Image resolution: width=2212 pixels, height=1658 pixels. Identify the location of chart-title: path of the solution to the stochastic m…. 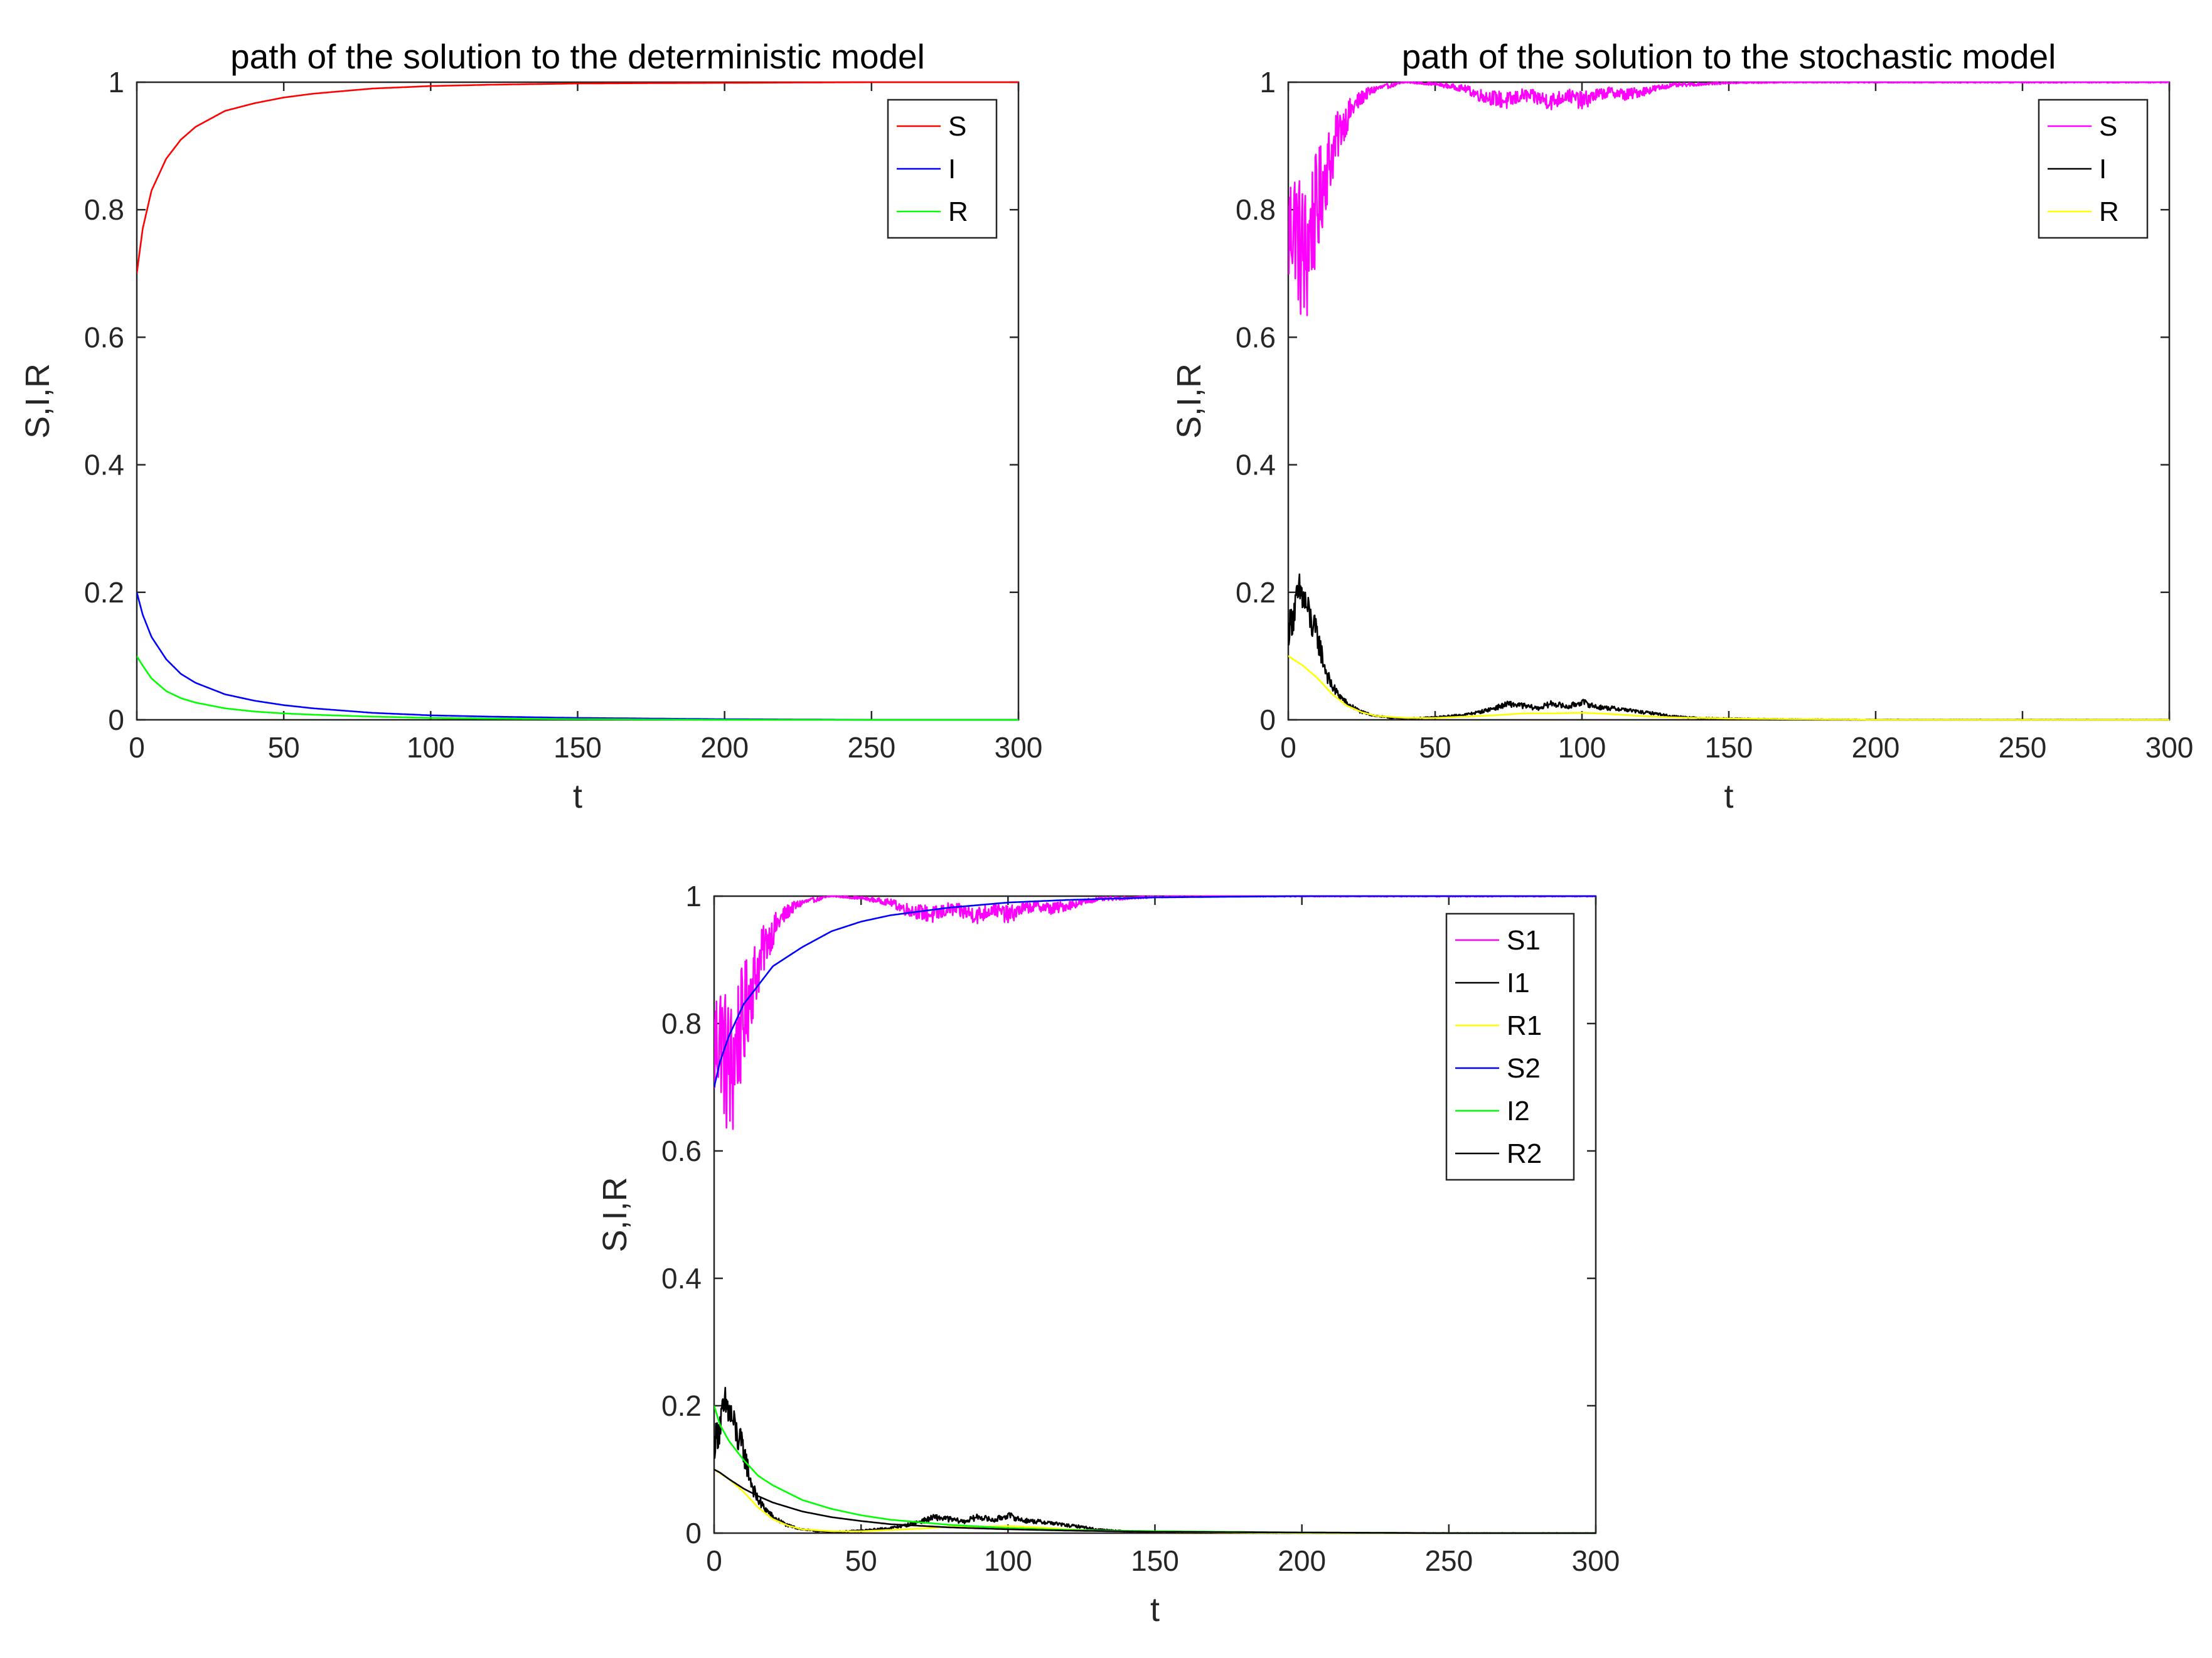
(1729, 56).